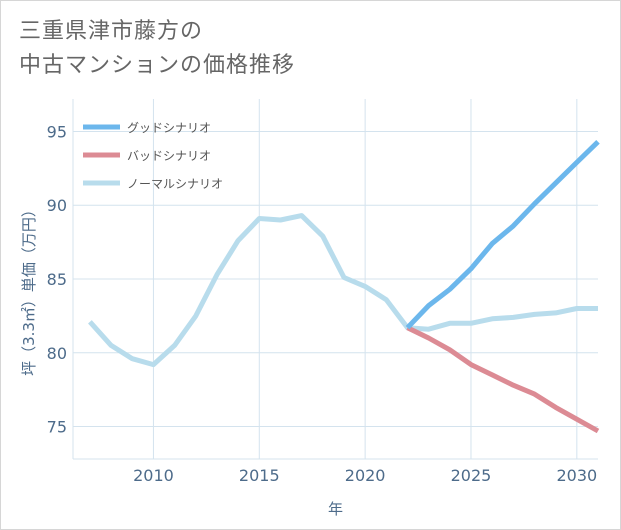  What do you see at coordinates (502, 235) in the screenshot?
I see `series-line-good` at bounding box center [502, 235].